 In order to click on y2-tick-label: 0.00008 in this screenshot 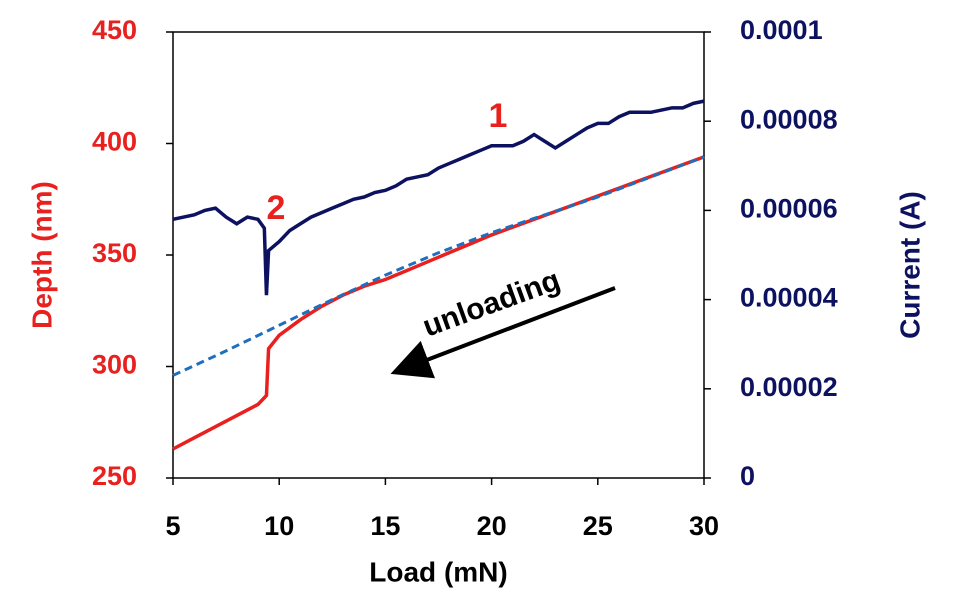, I will do `click(789, 119)`.